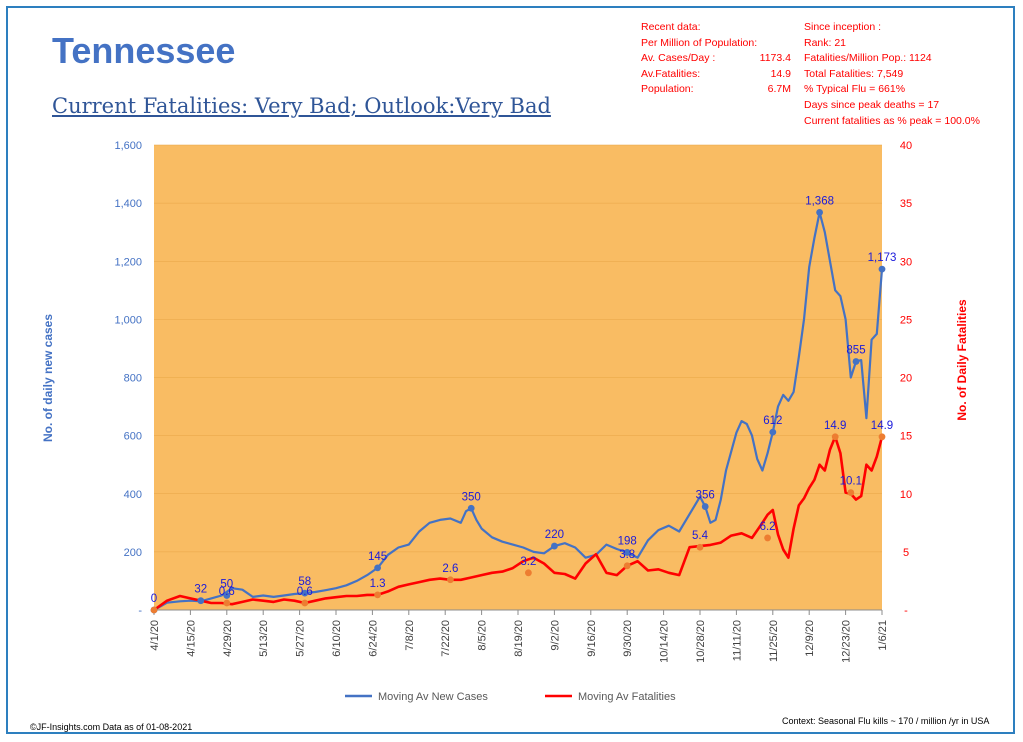 The height and width of the screenshot is (742, 1023). I want to click on right-axis: - 5 10 15 20 25 30 35 40, so click(906, 378).